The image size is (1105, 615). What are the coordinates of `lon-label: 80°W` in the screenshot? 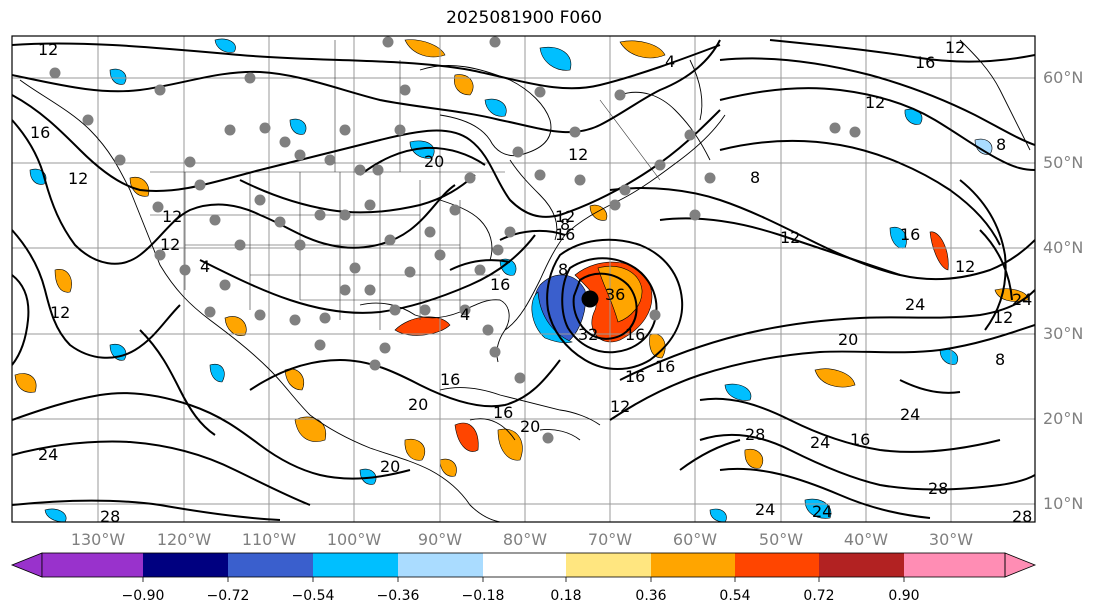 It's located at (525, 539).